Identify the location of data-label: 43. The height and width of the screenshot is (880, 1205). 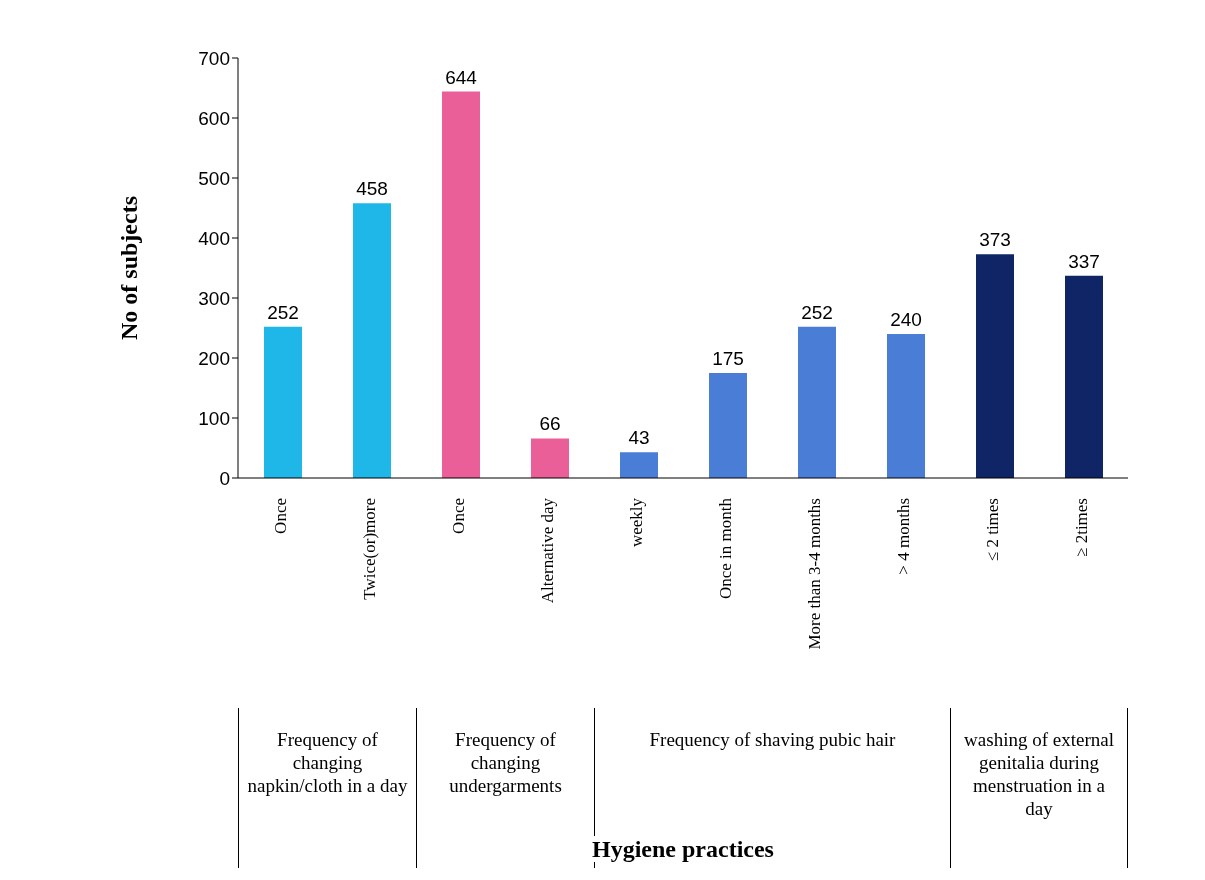
(639, 438).